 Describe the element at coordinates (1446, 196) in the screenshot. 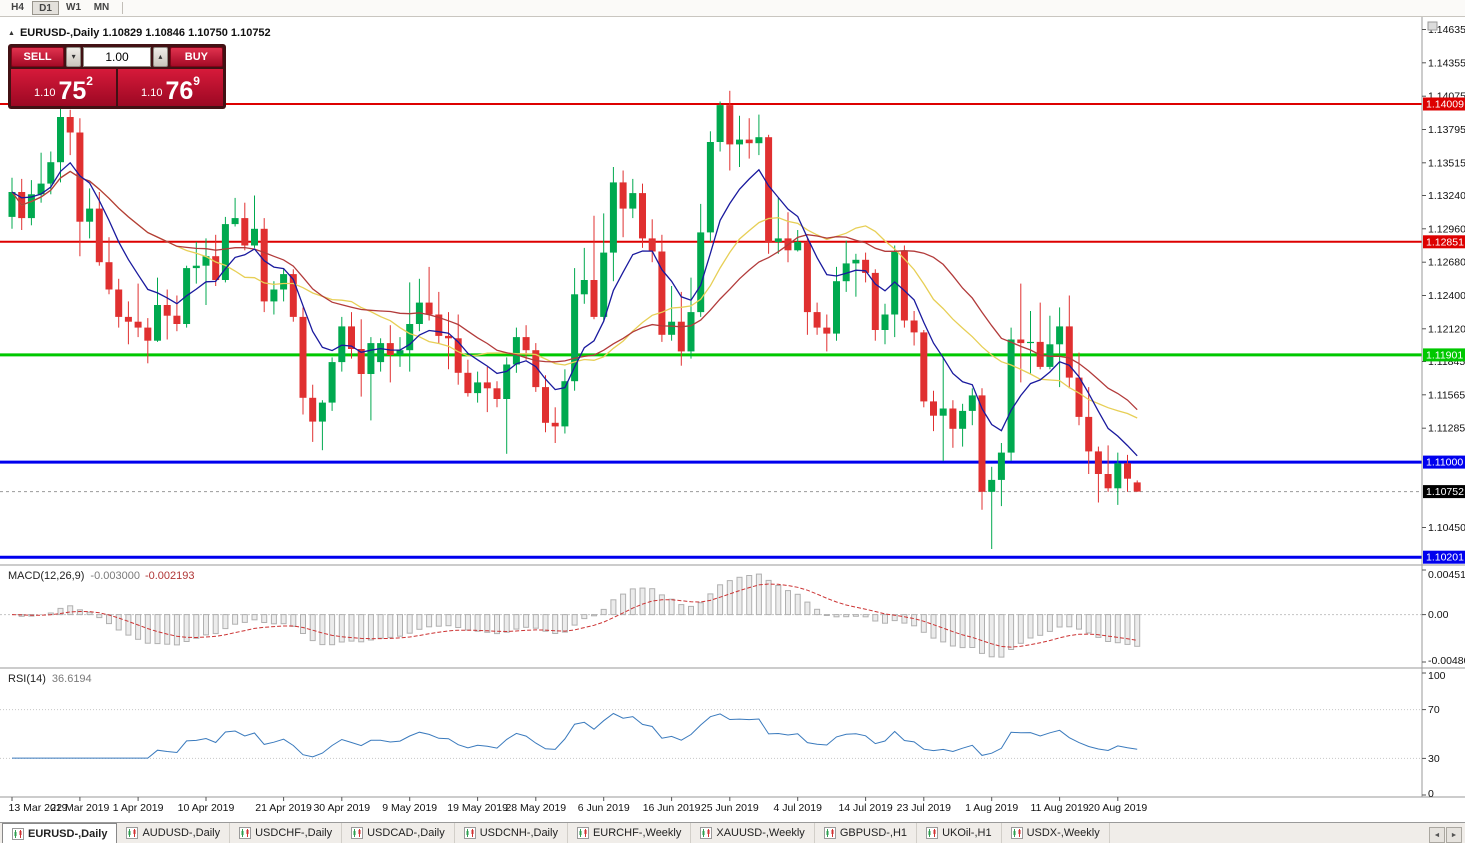

I see `svg-text: 1.13240` at that location.